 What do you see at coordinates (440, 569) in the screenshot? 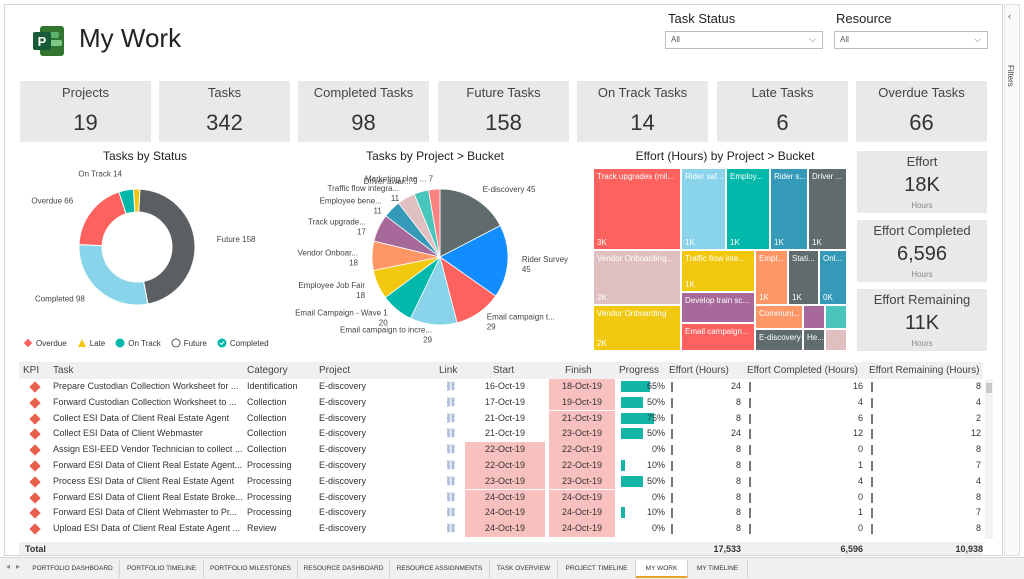
I see `tab-resource-assignments: RESOURCE ASSIGNMENTS` at bounding box center [440, 569].